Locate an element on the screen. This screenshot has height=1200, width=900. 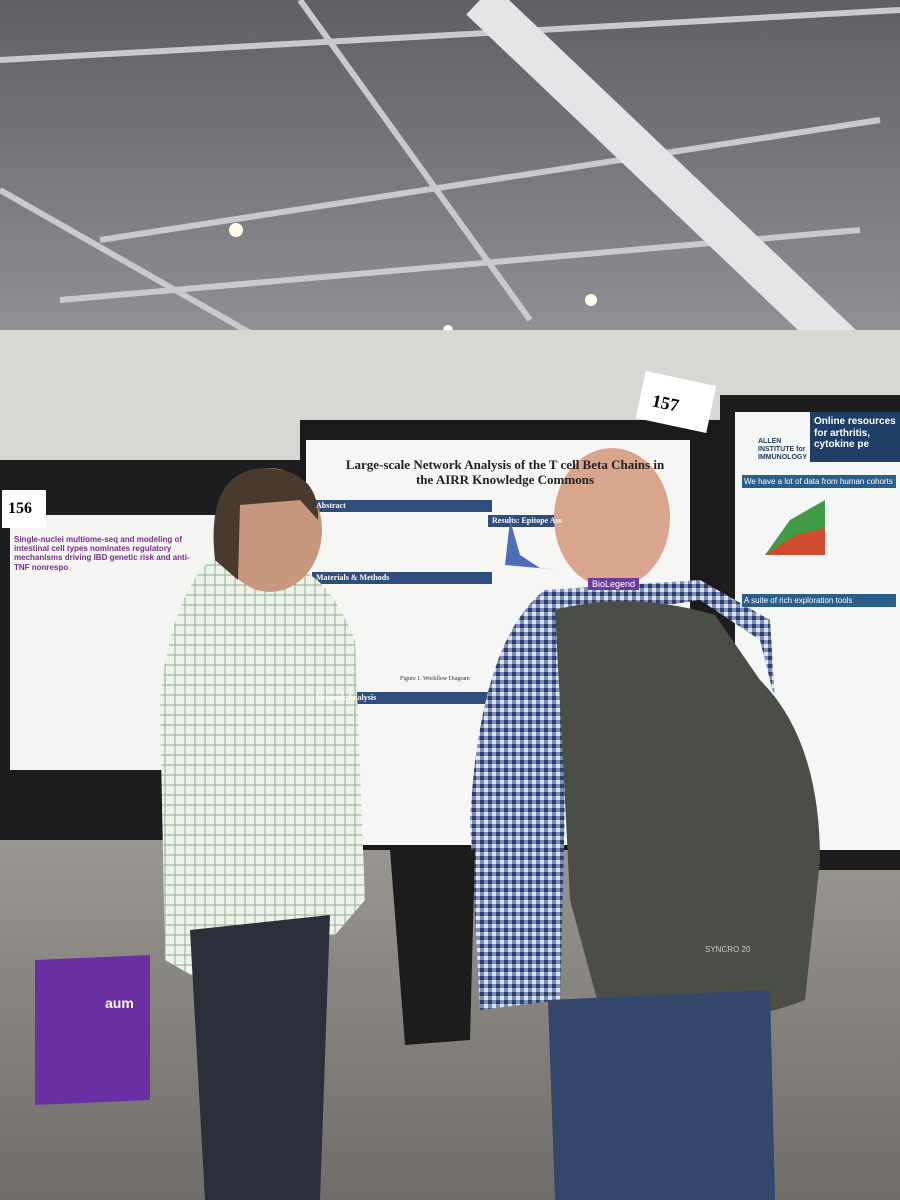
section-heading: A suite of rich exploration tools is located at coordinates (819, 601).